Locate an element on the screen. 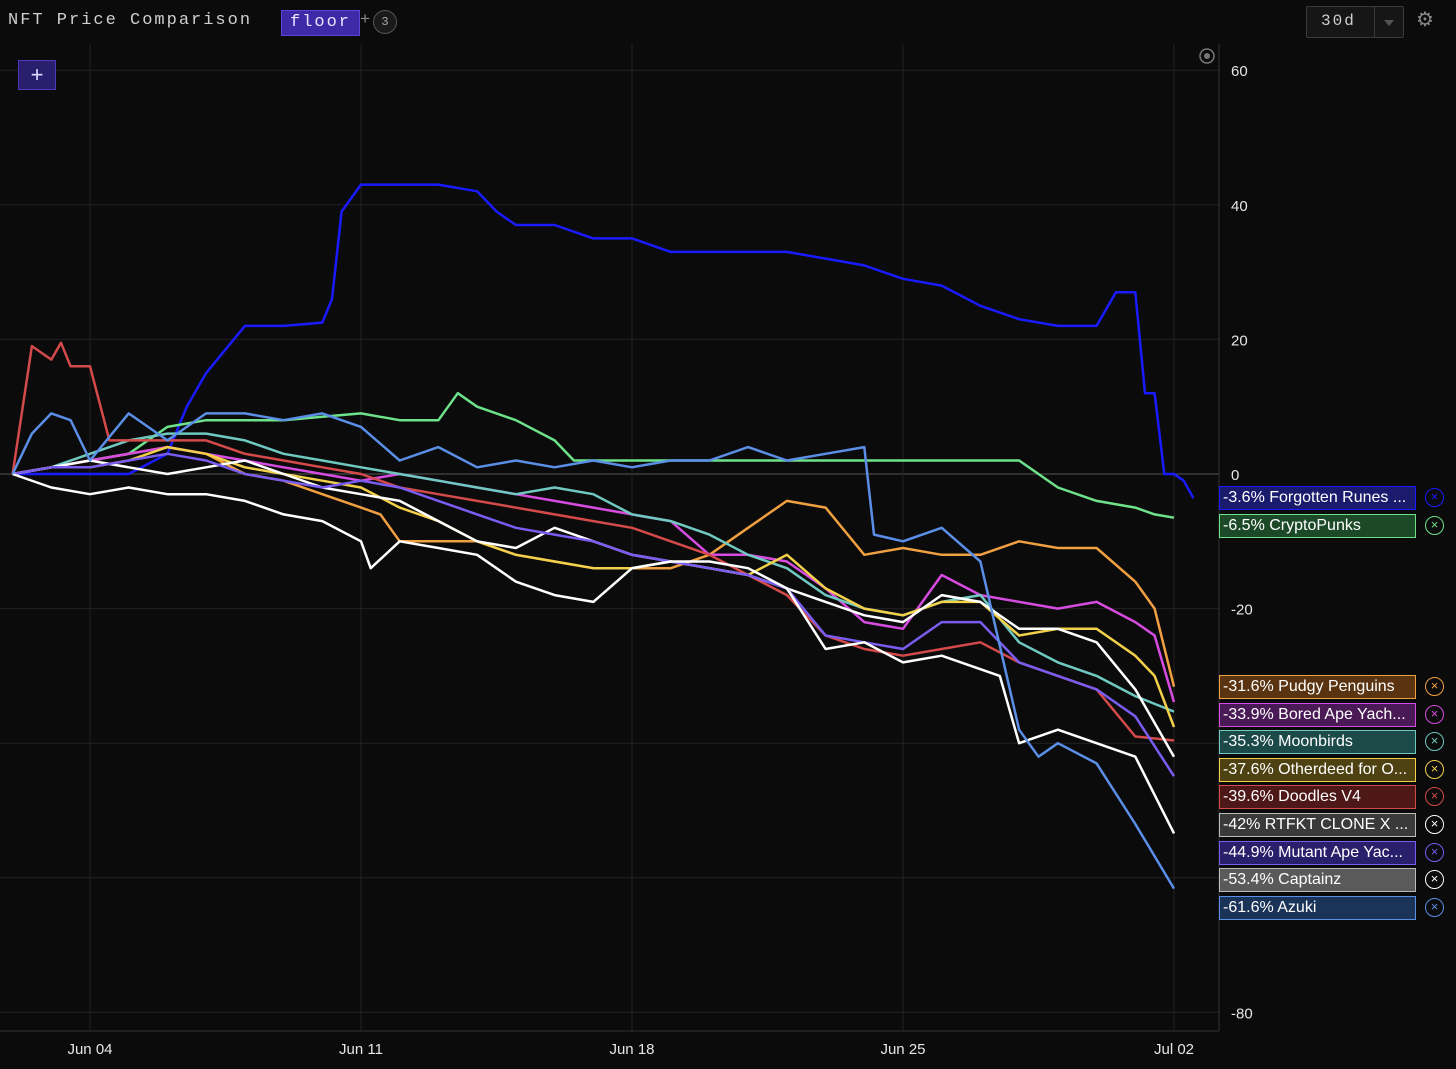 The width and height of the screenshot is (1456, 1069). extra-metrics-count-badge: 3 is located at coordinates (385, 22).